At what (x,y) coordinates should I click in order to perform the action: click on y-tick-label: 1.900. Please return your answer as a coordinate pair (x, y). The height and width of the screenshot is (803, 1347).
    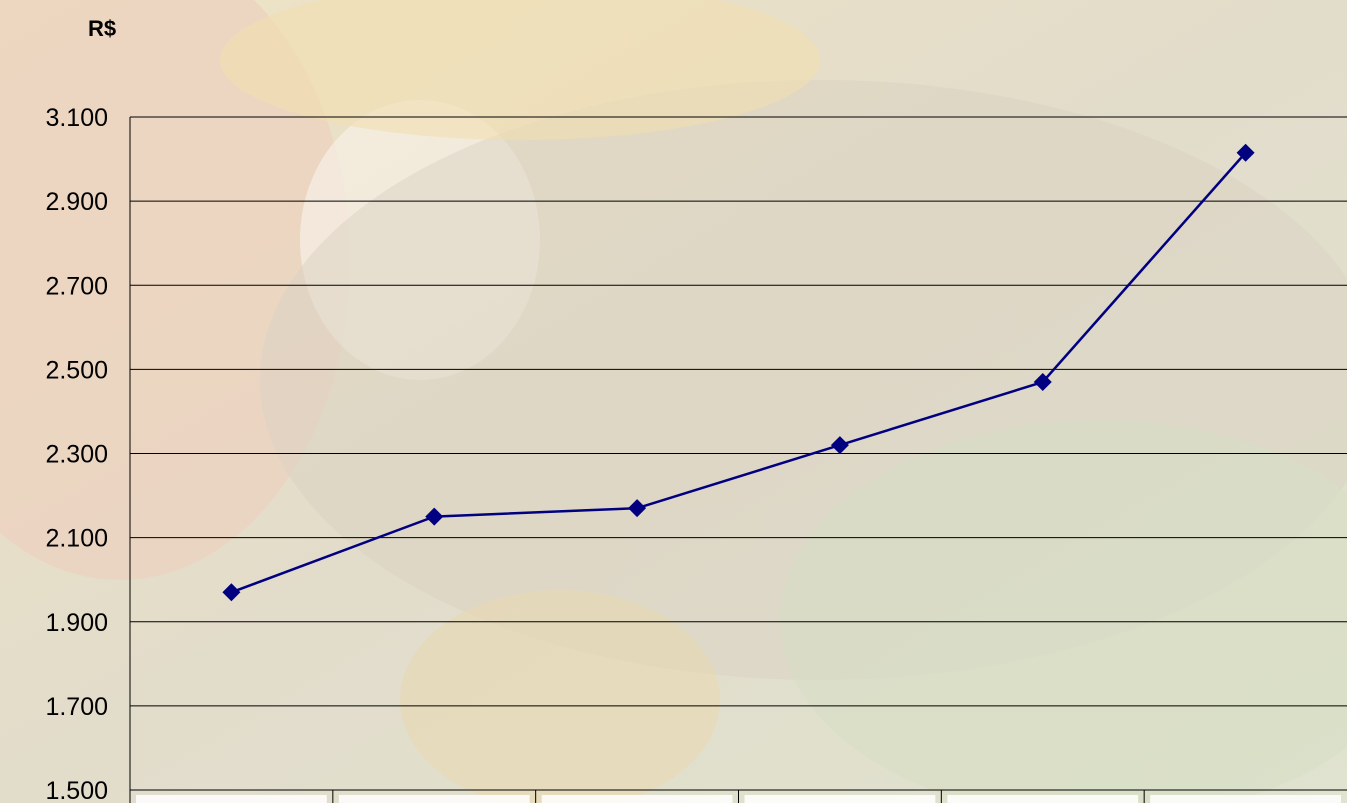
    Looking at the image, I should click on (76, 623).